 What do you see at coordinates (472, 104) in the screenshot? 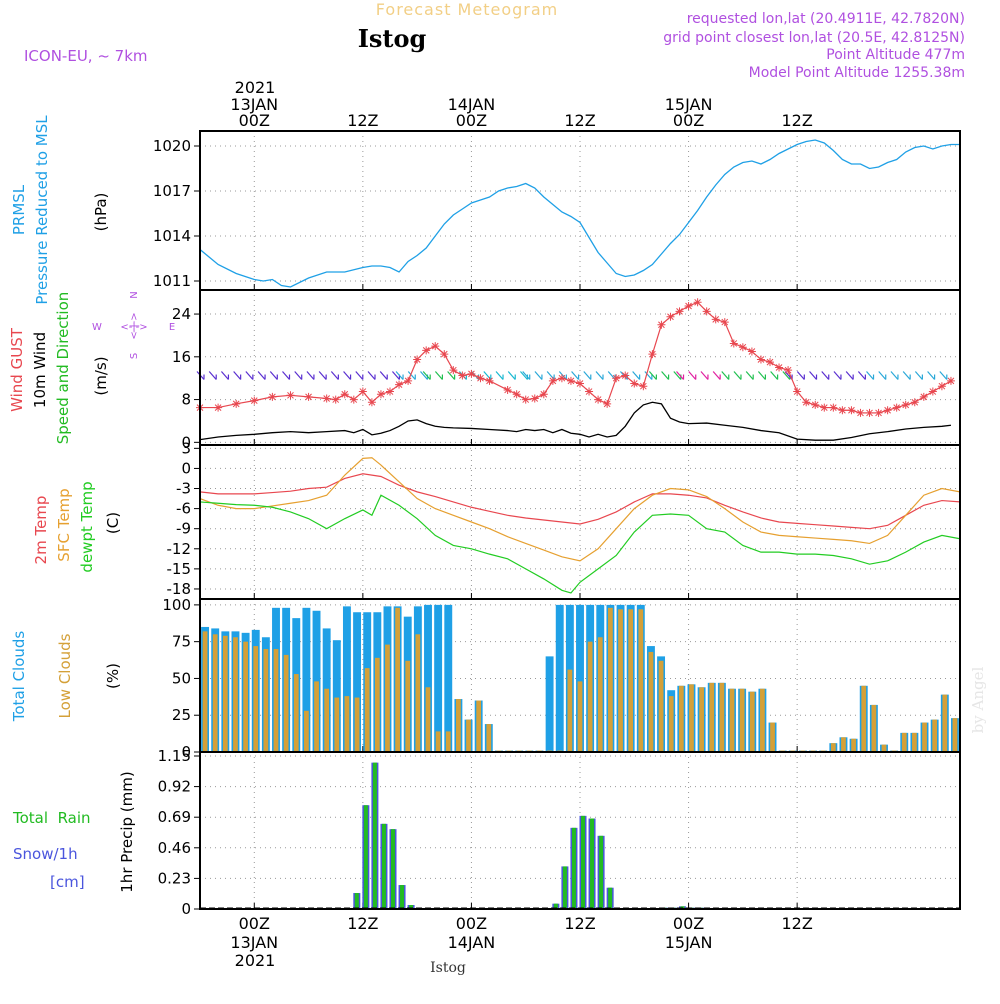
I see `top-date-label: 14JAN` at bounding box center [472, 104].